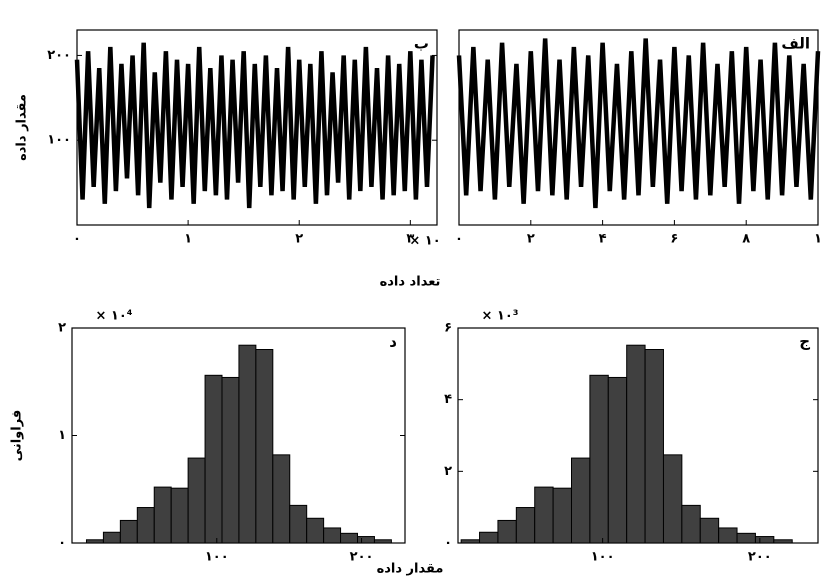  What do you see at coordinates (393, 342) in the screenshot?
I see `panel-label: د` at bounding box center [393, 342].